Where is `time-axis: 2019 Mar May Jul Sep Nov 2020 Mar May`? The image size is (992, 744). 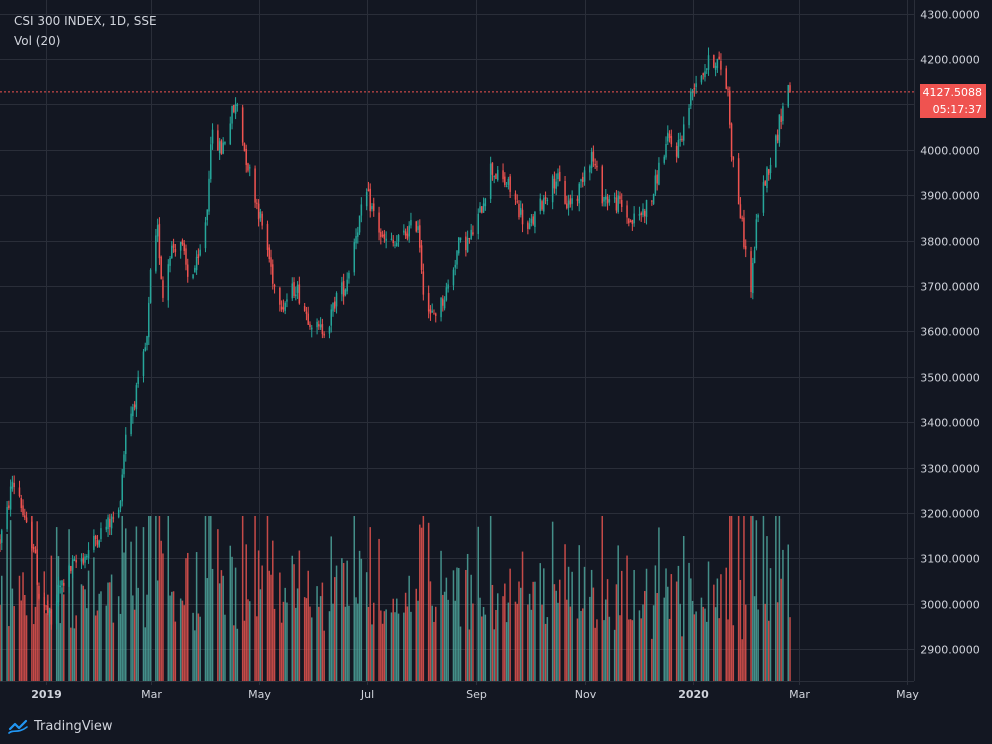
time-axis: 2019 Mar May Jul Sep Nov 2020 Mar May is located at coordinates (475, 691).